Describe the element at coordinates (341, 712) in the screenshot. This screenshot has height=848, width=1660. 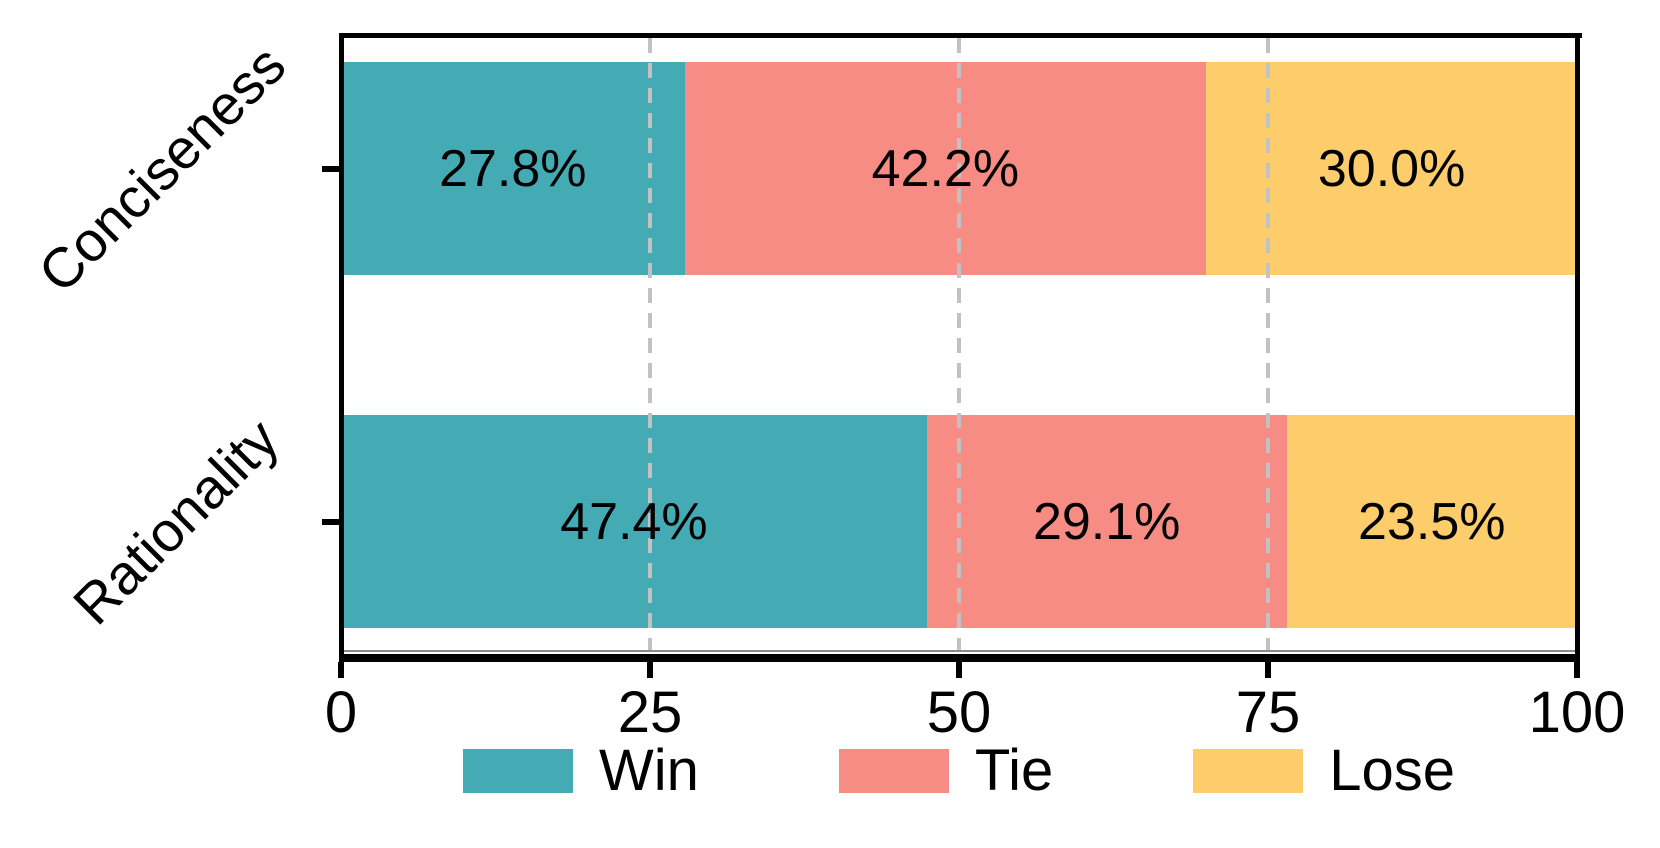
I see `x-tick-label-0: 0` at that location.